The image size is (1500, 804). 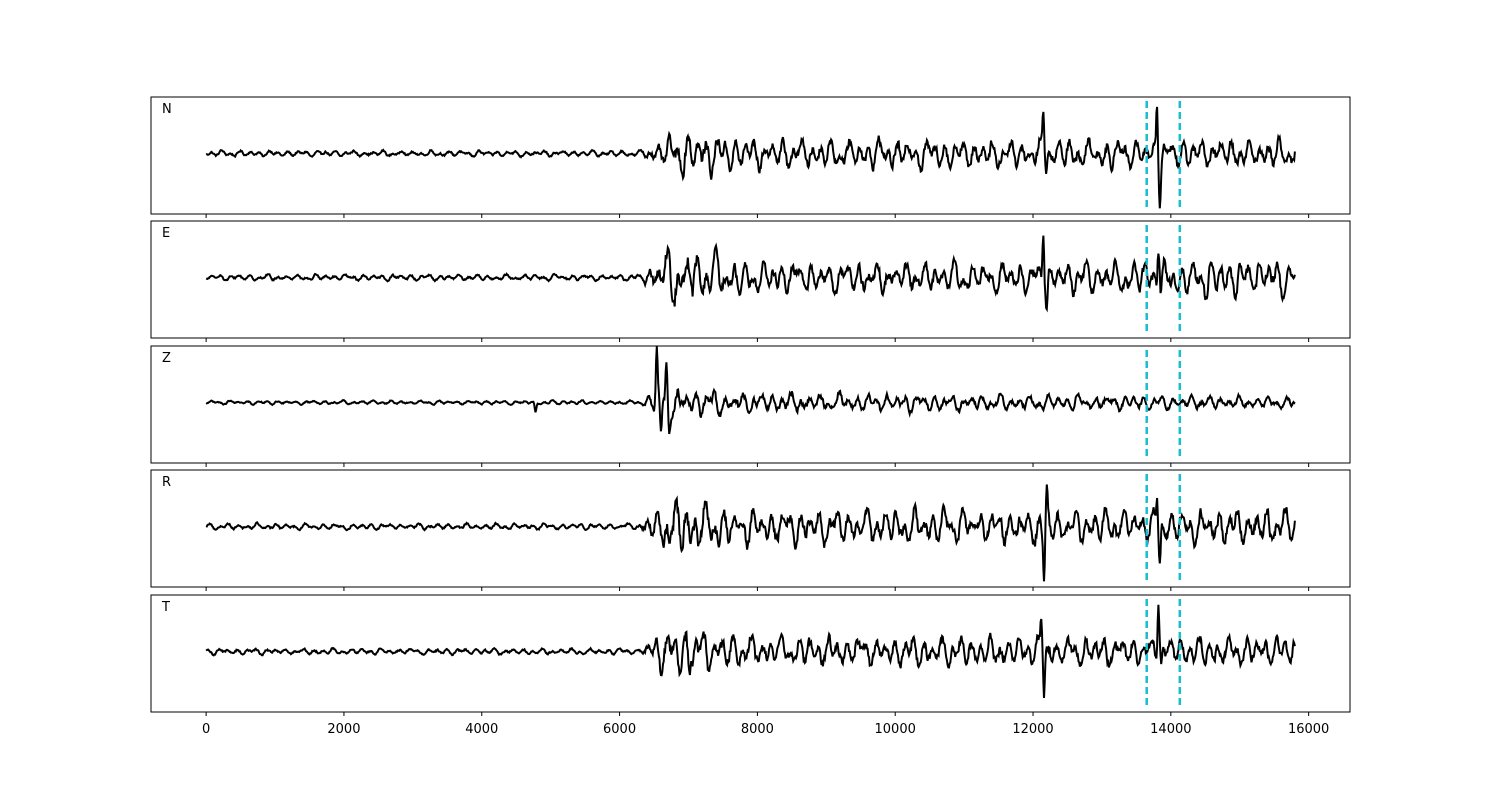 I want to click on panel-label: T, so click(x=165, y=607).